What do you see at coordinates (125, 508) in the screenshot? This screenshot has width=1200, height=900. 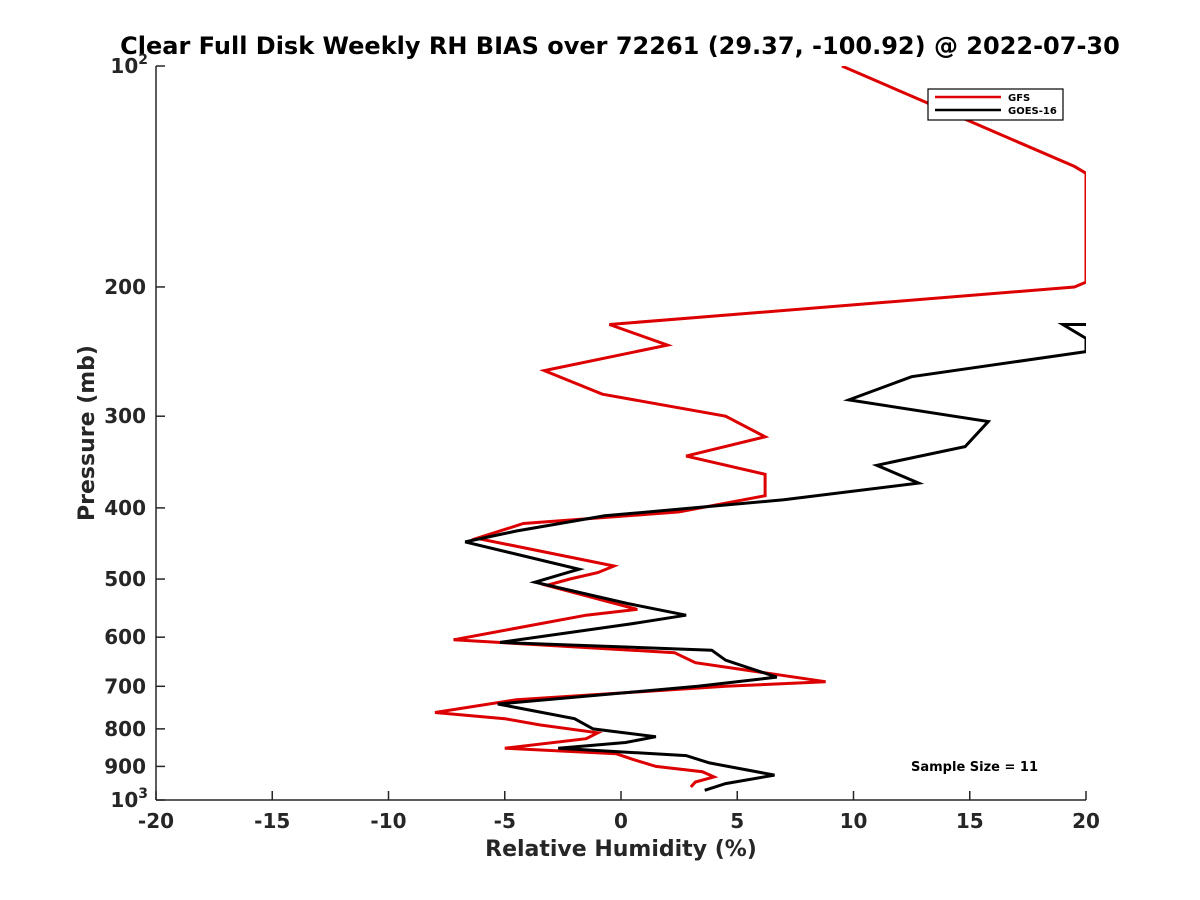 I see `y-tick-label: 400` at bounding box center [125, 508].